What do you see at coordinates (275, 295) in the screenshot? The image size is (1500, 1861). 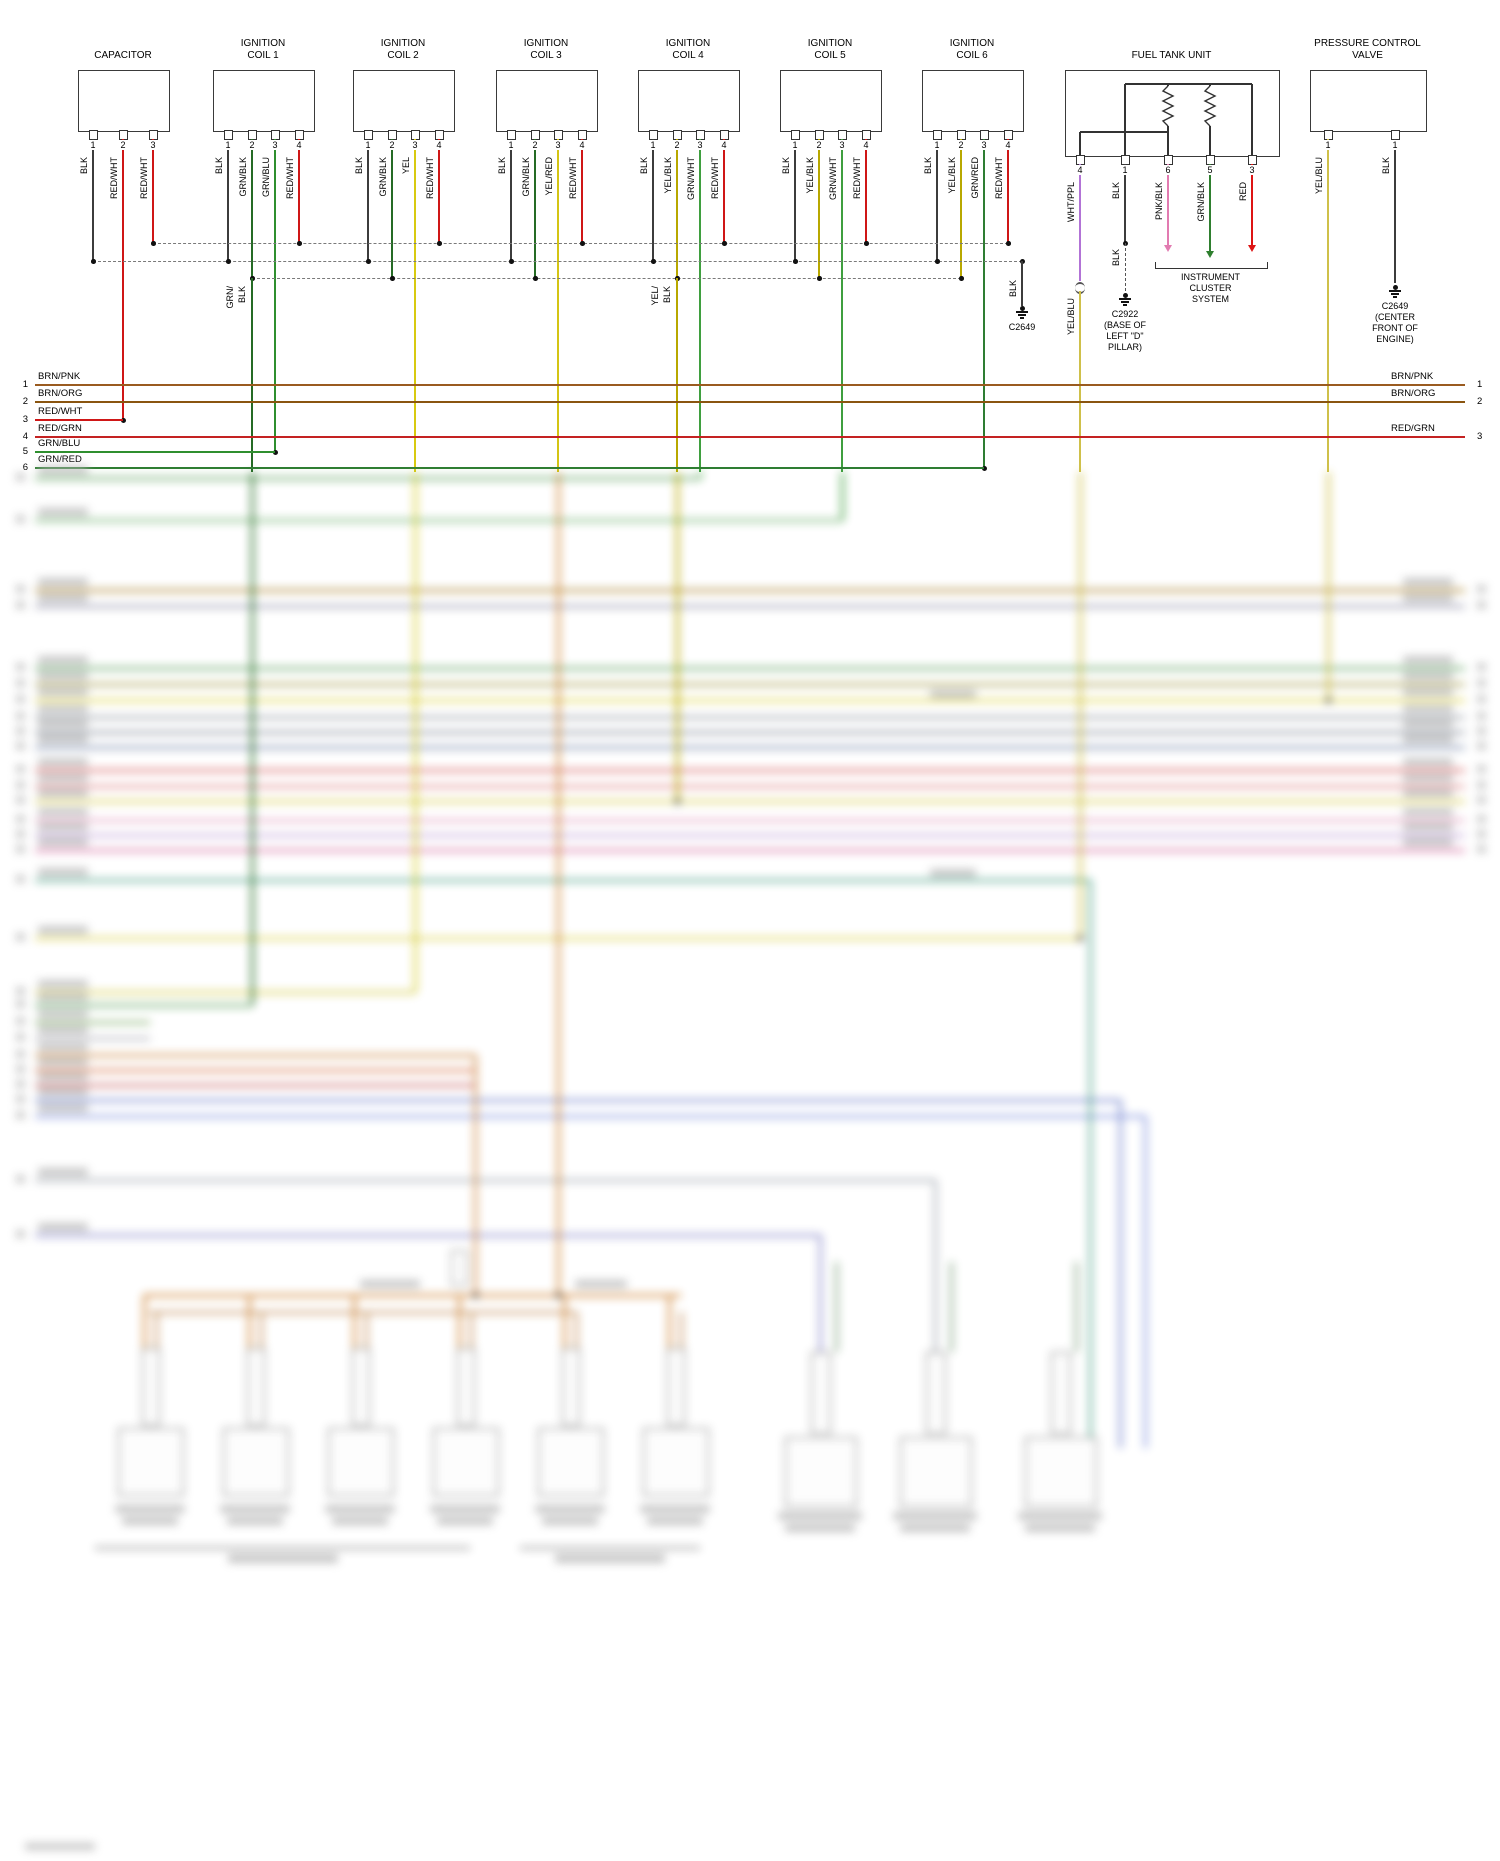 I see `ignition-coil-1-wire-grn-blu` at bounding box center [275, 295].